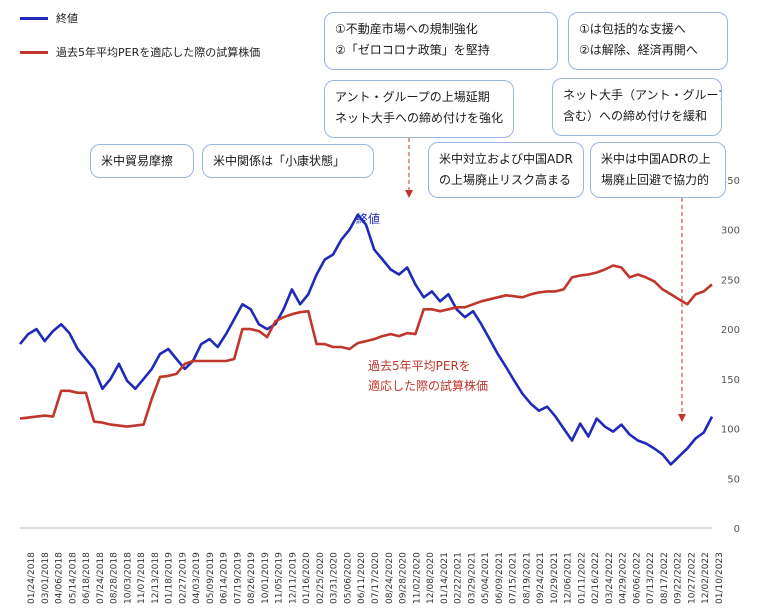 The height and width of the screenshot is (614, 758). I want to click on y-tick-label: 0, so click(737, 529).